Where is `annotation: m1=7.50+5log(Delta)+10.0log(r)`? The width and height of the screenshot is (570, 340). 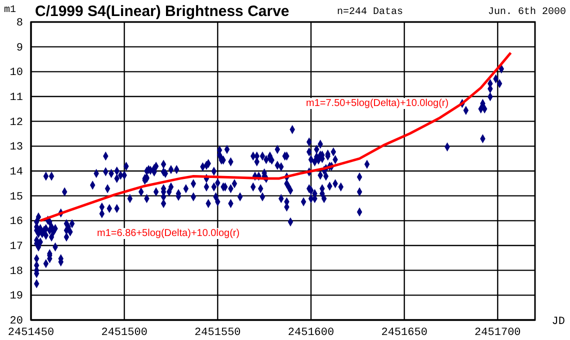 annotation: m1=7.50+5log(Delta)+10.0log(r) is located at coordinates (377, 103).